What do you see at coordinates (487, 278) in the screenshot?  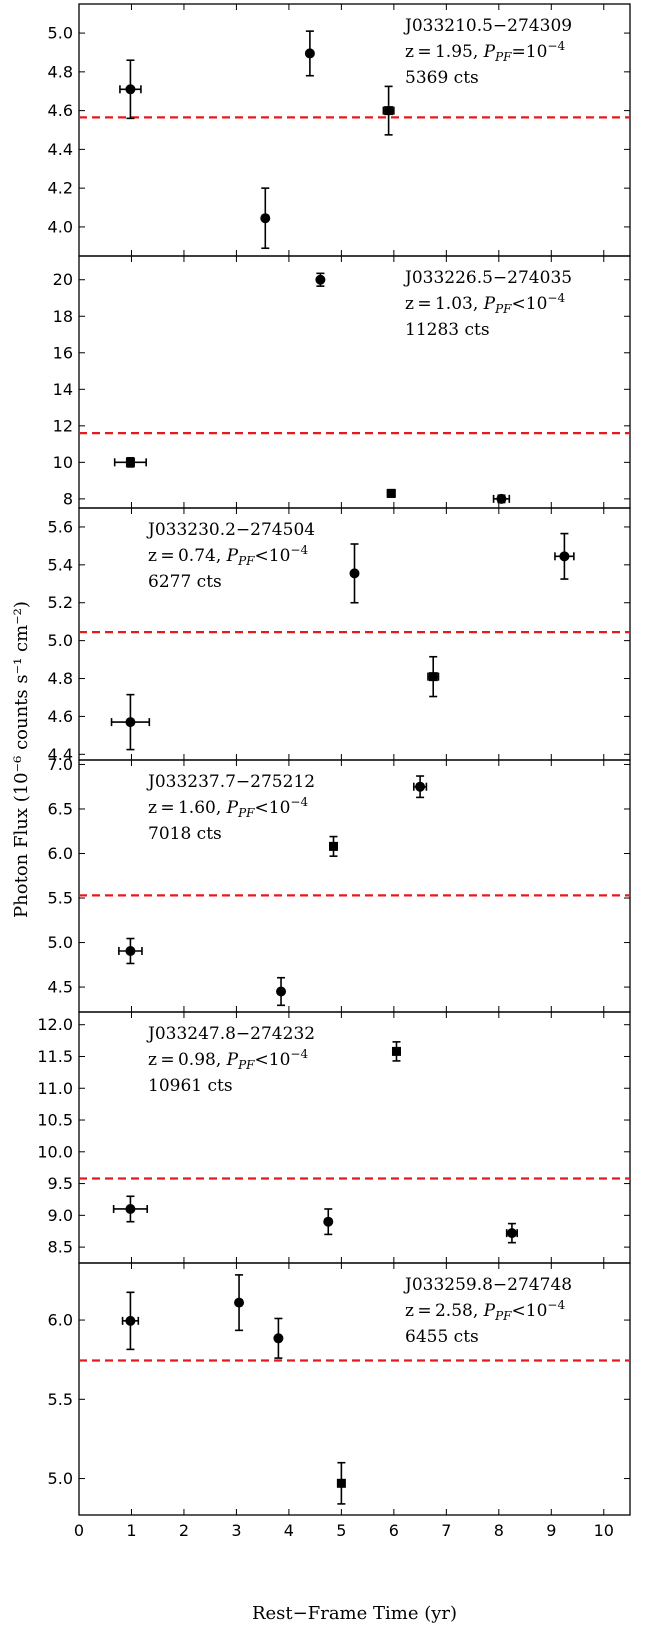 I see `source-name: J033226.5−274035` at bounding box center [487, 278].